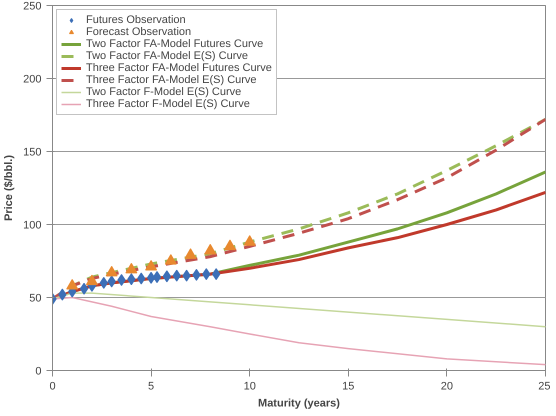 The width and height of the screenshot is (556, 416). What do you see at coordinates (167, 56) in the screenshot?
I see `legend-label: Two Factor FA-Model E(S) Curve` at bounding box center [167, 56].